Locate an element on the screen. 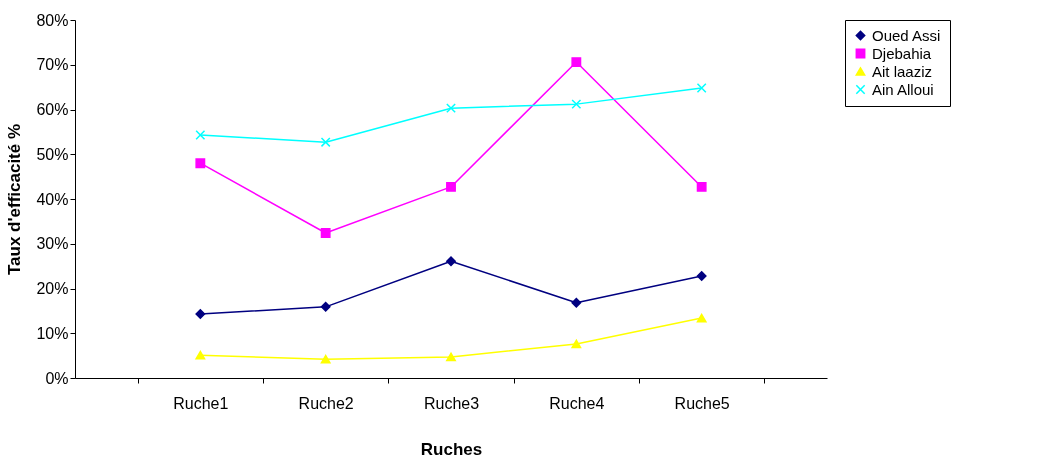 The height and width of the screenshot is (471, 1062). y-tick-label: 80% is located at coordinates (52, 20).